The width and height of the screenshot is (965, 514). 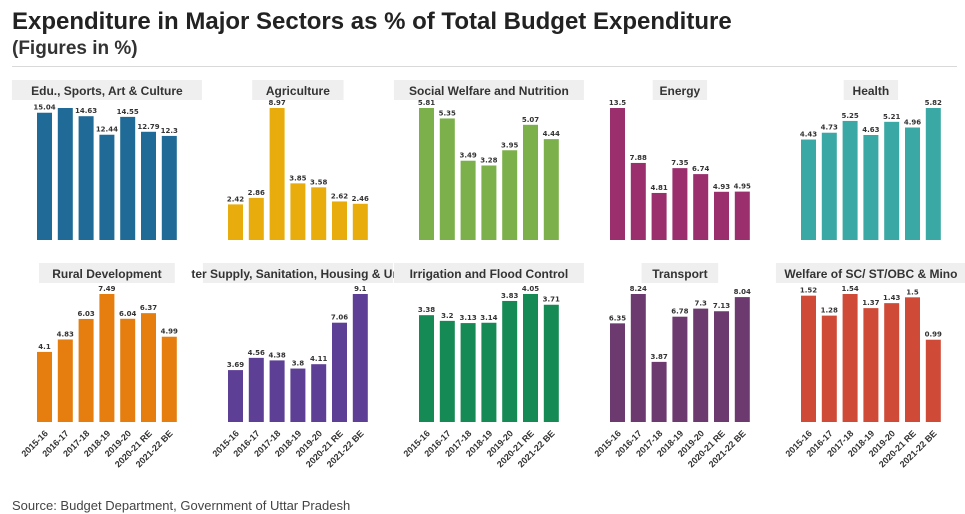 What do you see at coordinates (169, 332) in the screenshot?
I see `data-label: 4.99` at bounding box center [169, 332].